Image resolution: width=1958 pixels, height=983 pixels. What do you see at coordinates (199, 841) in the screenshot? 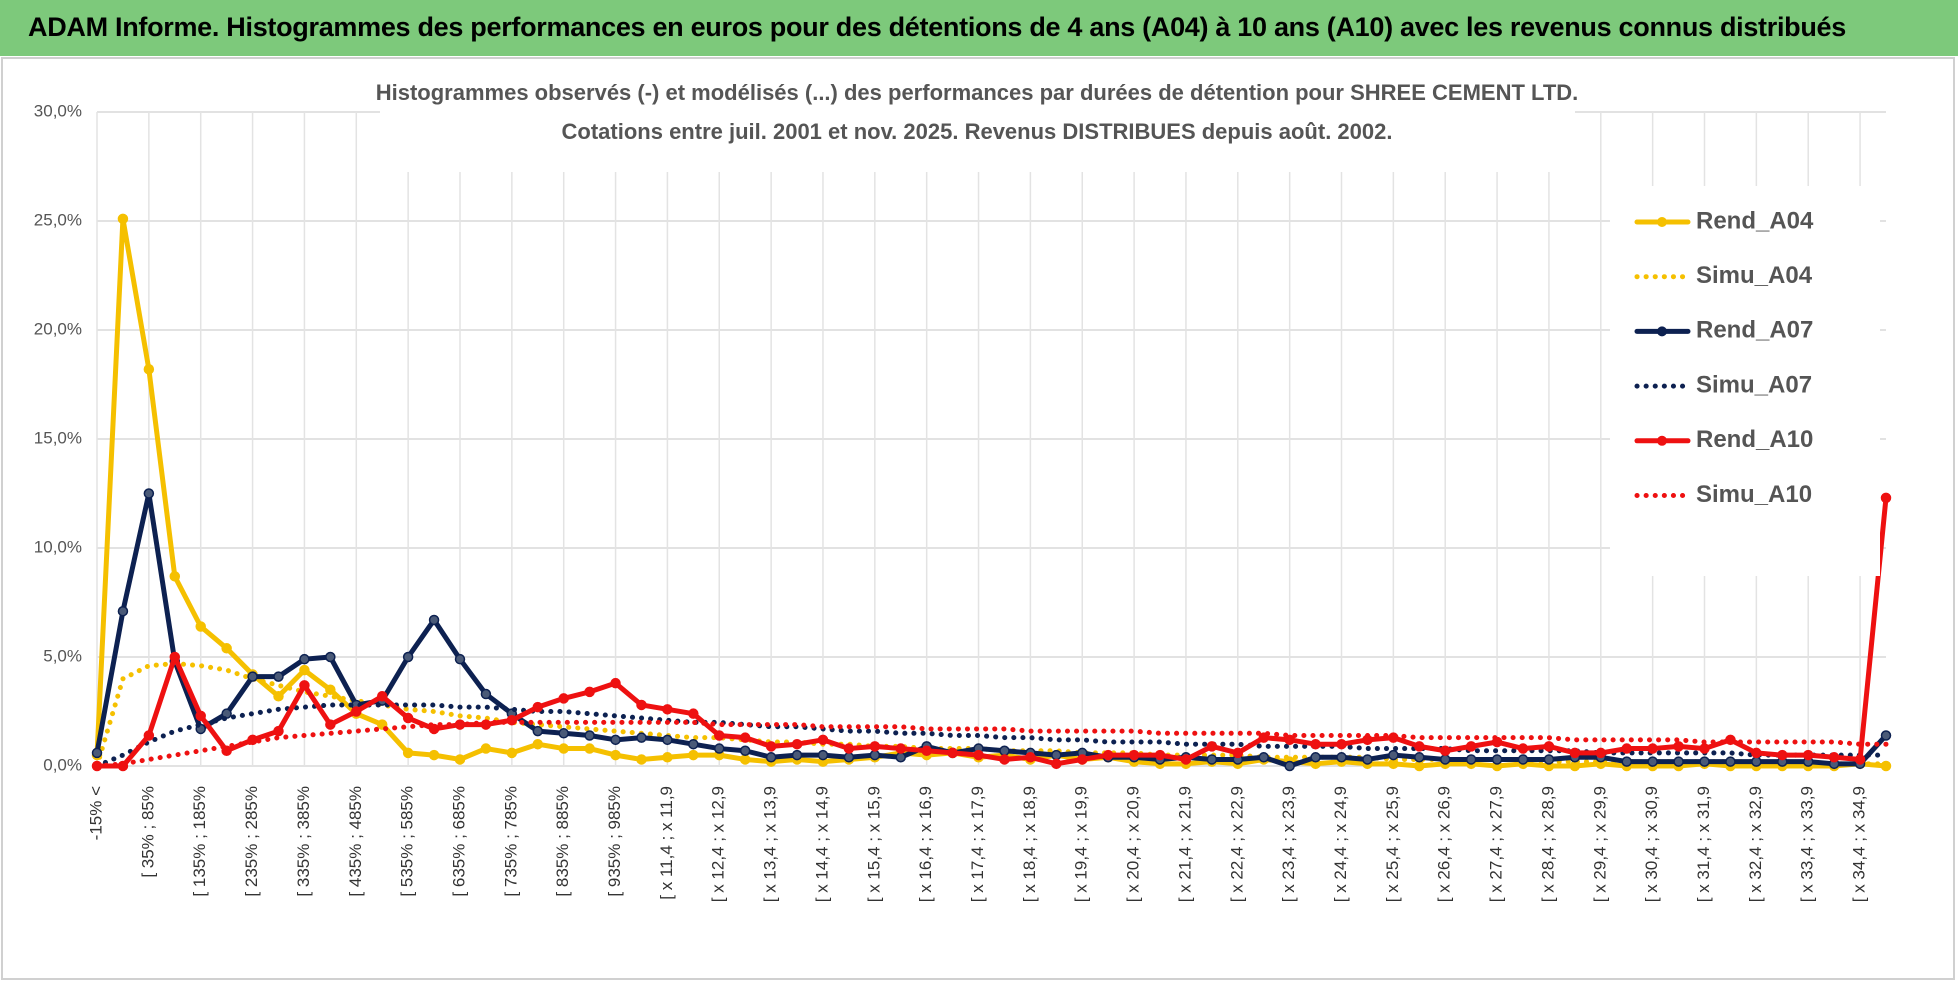
I see `x-tick-label: [ 135% ; 185%` at bounding box center [199, 841].